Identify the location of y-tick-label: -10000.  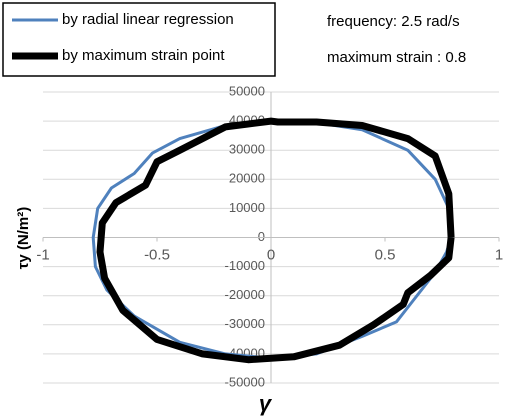
(245, 265).